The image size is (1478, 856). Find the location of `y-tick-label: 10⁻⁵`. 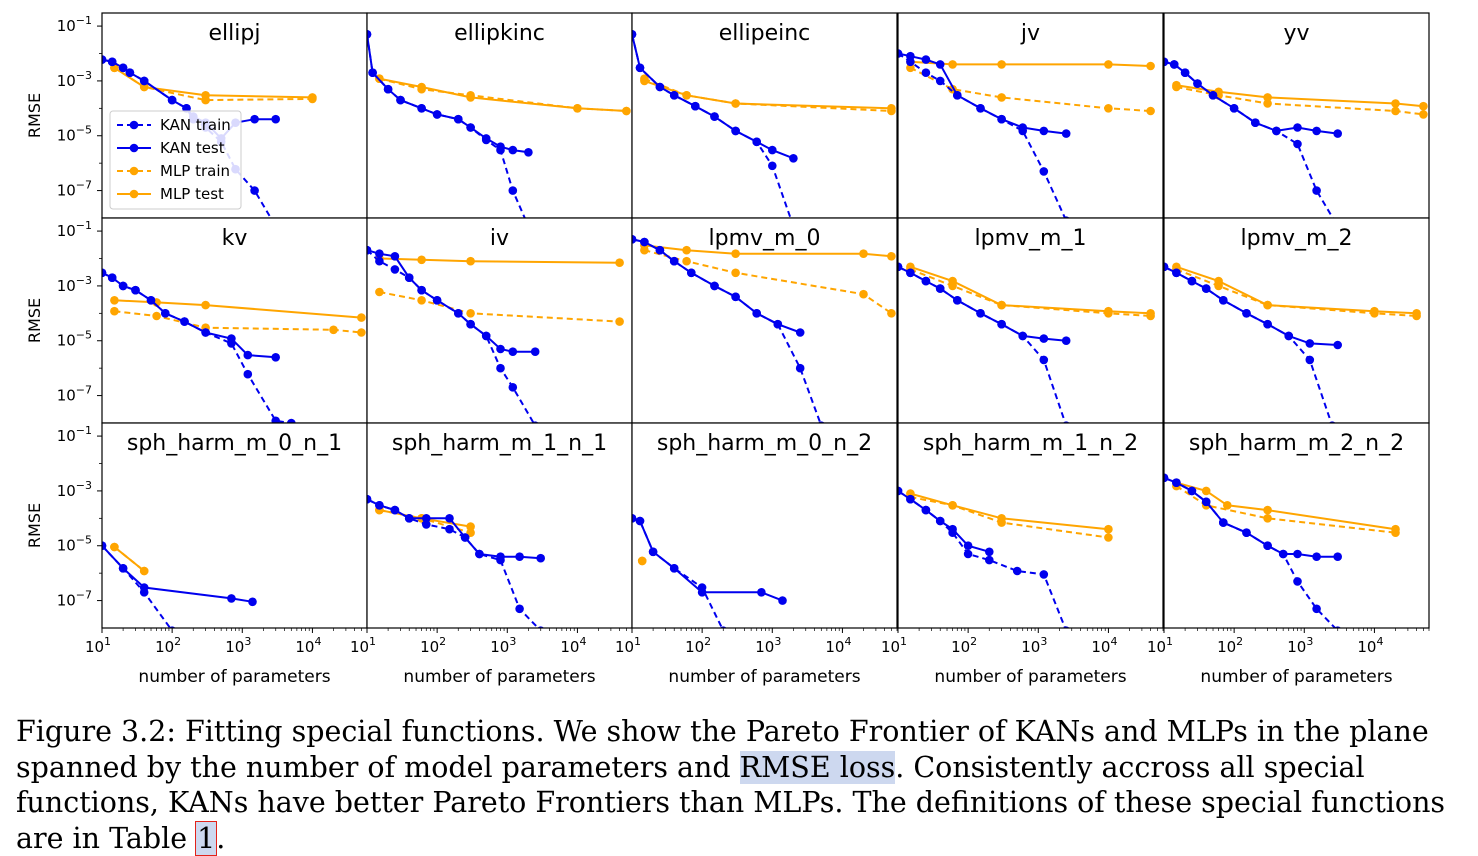

y-tick-label: 10⁻⁵ is located at coordinates (74, 339).